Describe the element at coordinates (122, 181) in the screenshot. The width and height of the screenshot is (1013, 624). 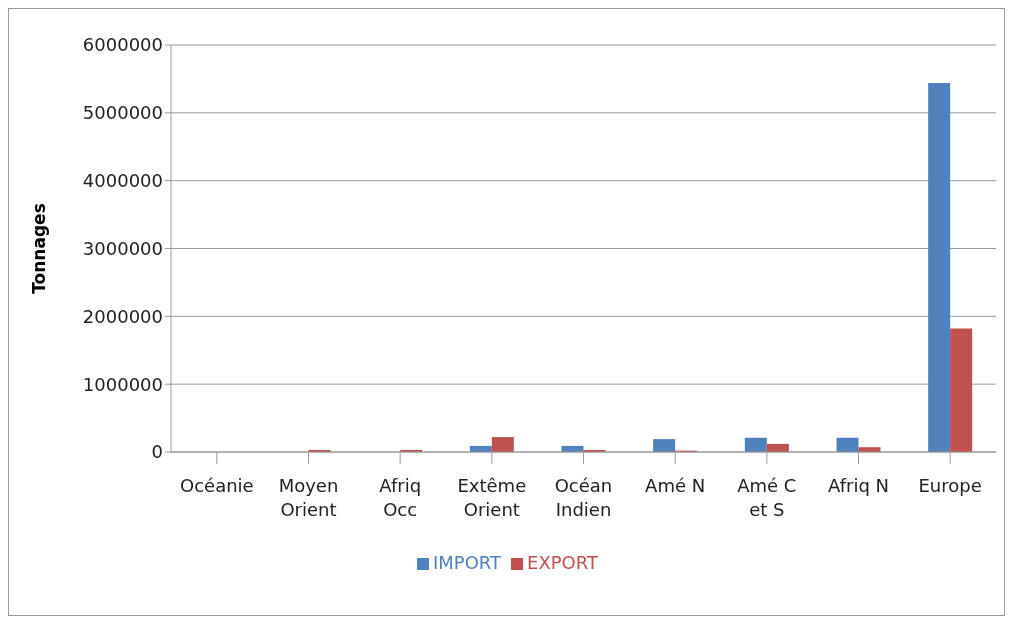
I see `y-tick-label: 4000000` at that location.